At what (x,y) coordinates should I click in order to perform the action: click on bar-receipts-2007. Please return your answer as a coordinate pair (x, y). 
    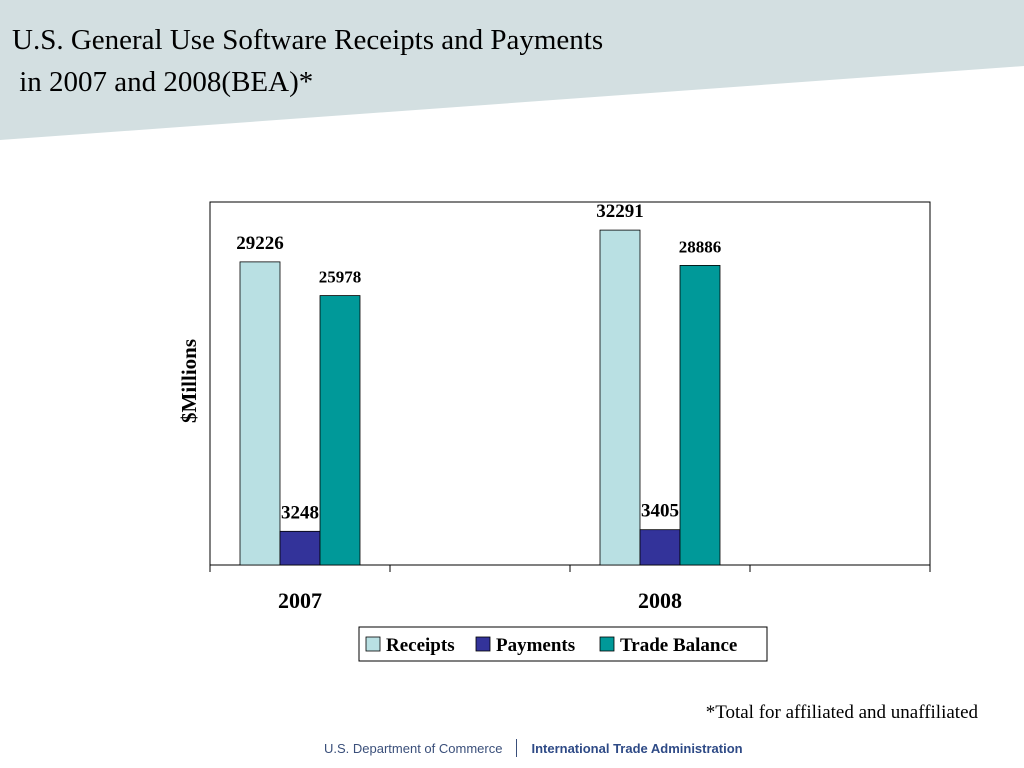
    Looking at the image, I should click on (260, 413).